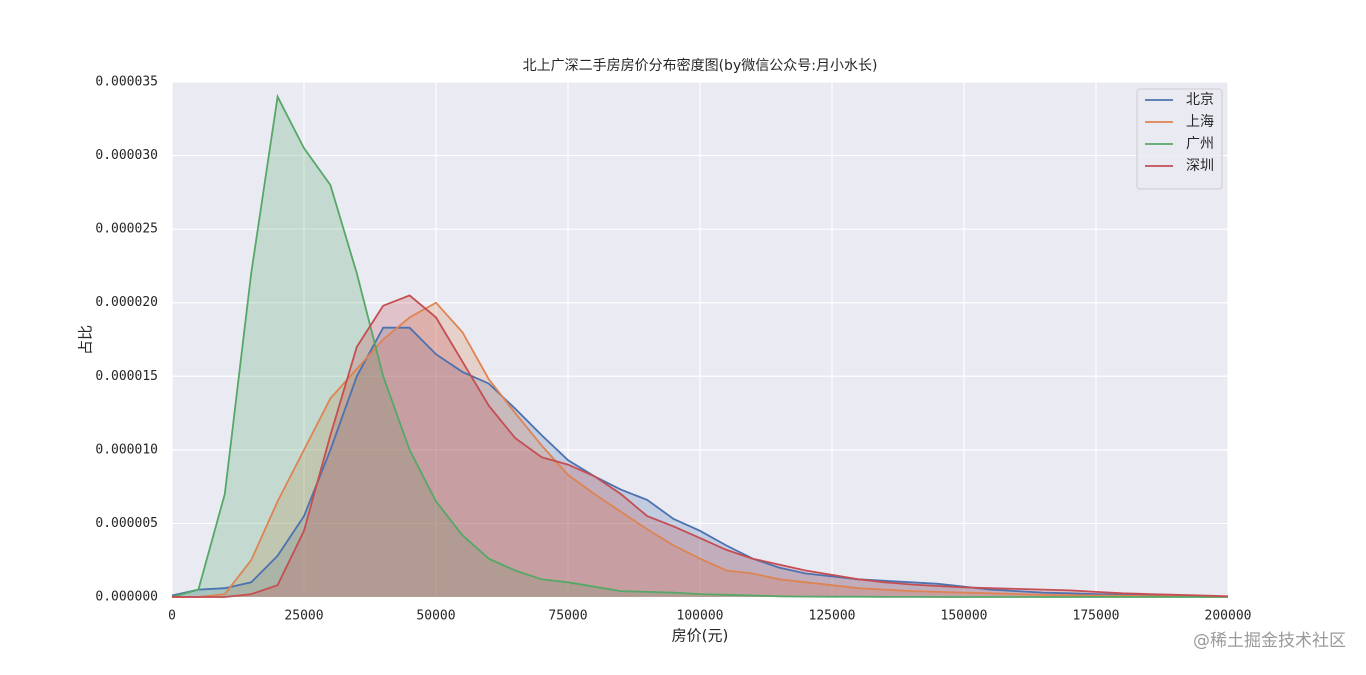 This screenshot has width=1366, height=675. I want to click on chart-title: 北上广深二手房房价分布密度图(by微信公众号:月小水长), so click(700, 65).